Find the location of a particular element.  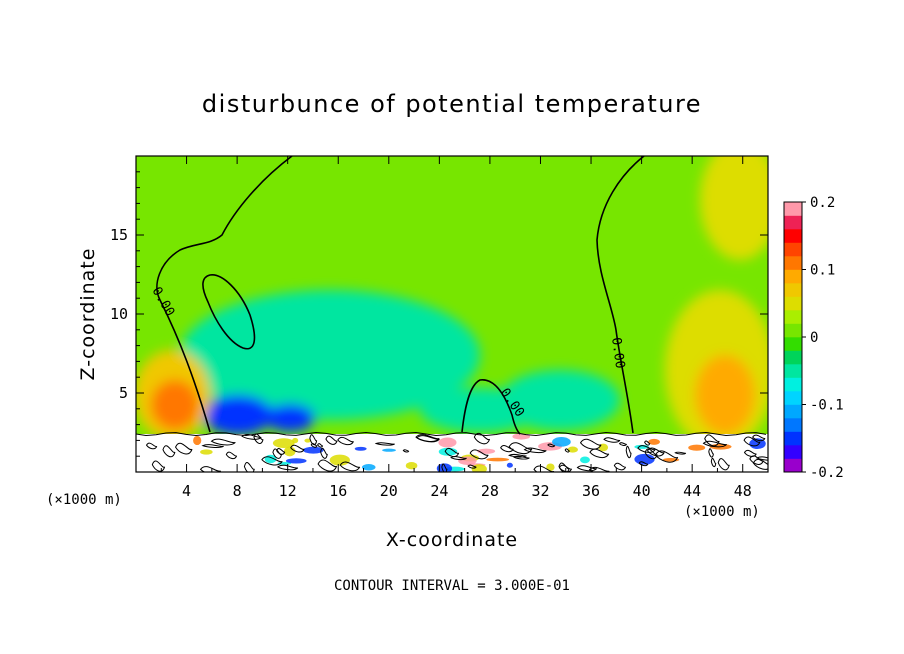

y-tick-label: 5 is located at coordinates (123, 393).